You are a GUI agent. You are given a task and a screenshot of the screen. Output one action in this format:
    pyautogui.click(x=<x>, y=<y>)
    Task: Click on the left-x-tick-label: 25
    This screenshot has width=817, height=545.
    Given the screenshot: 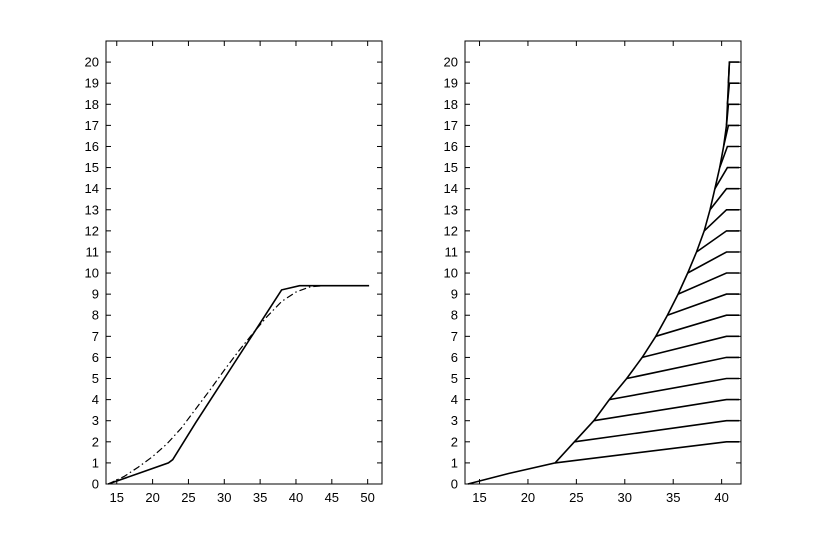 What is the action you would take?
    pyautogui.click(x=188, y=497)
    